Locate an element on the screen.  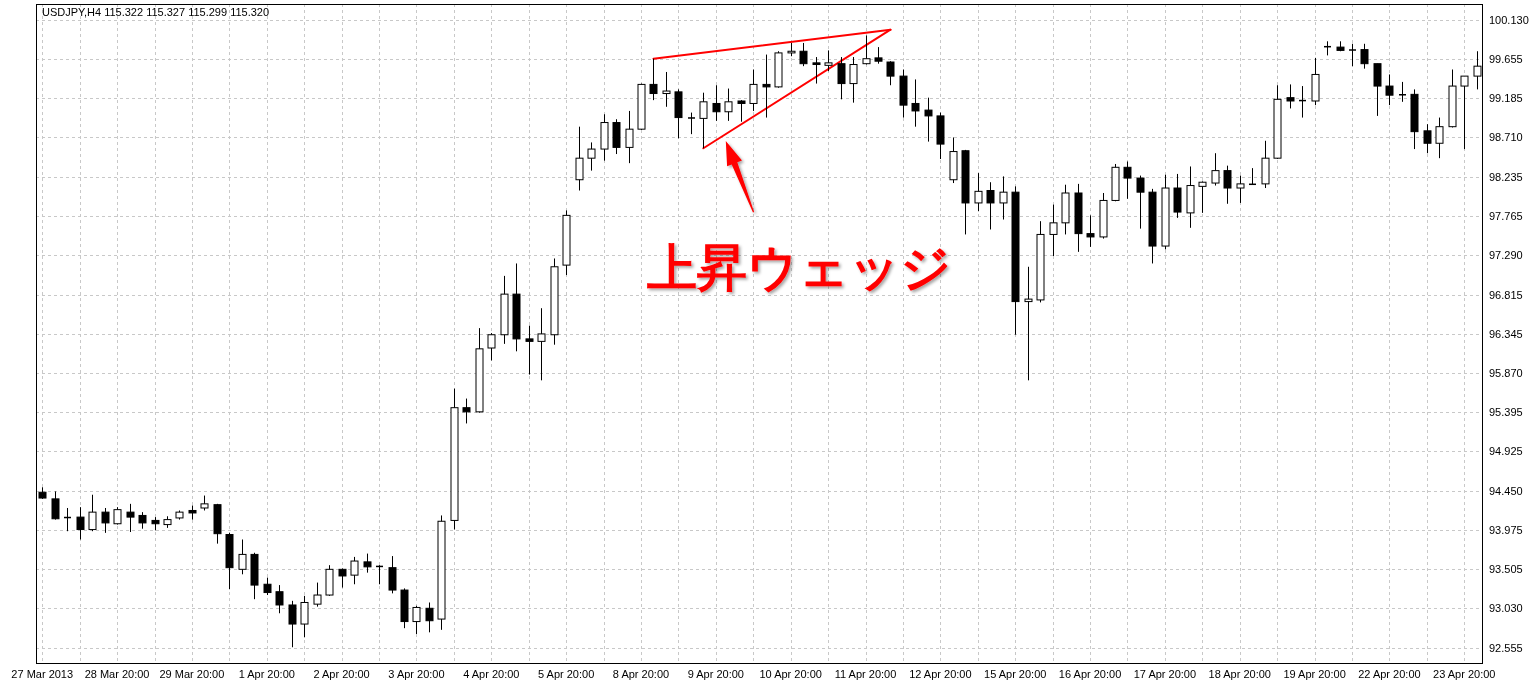
y-tick-label: 100.130 is located at coordinates (1509, 19).